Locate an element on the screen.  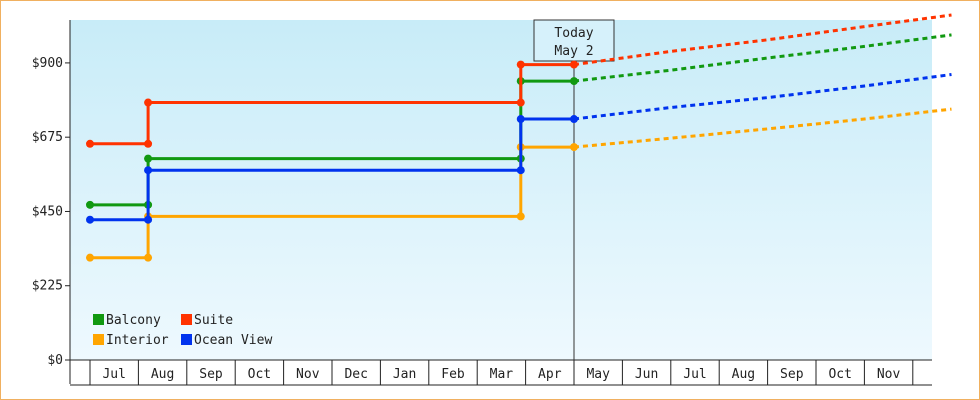
x-tick-label: Feb is located at coordinates (453, 374).